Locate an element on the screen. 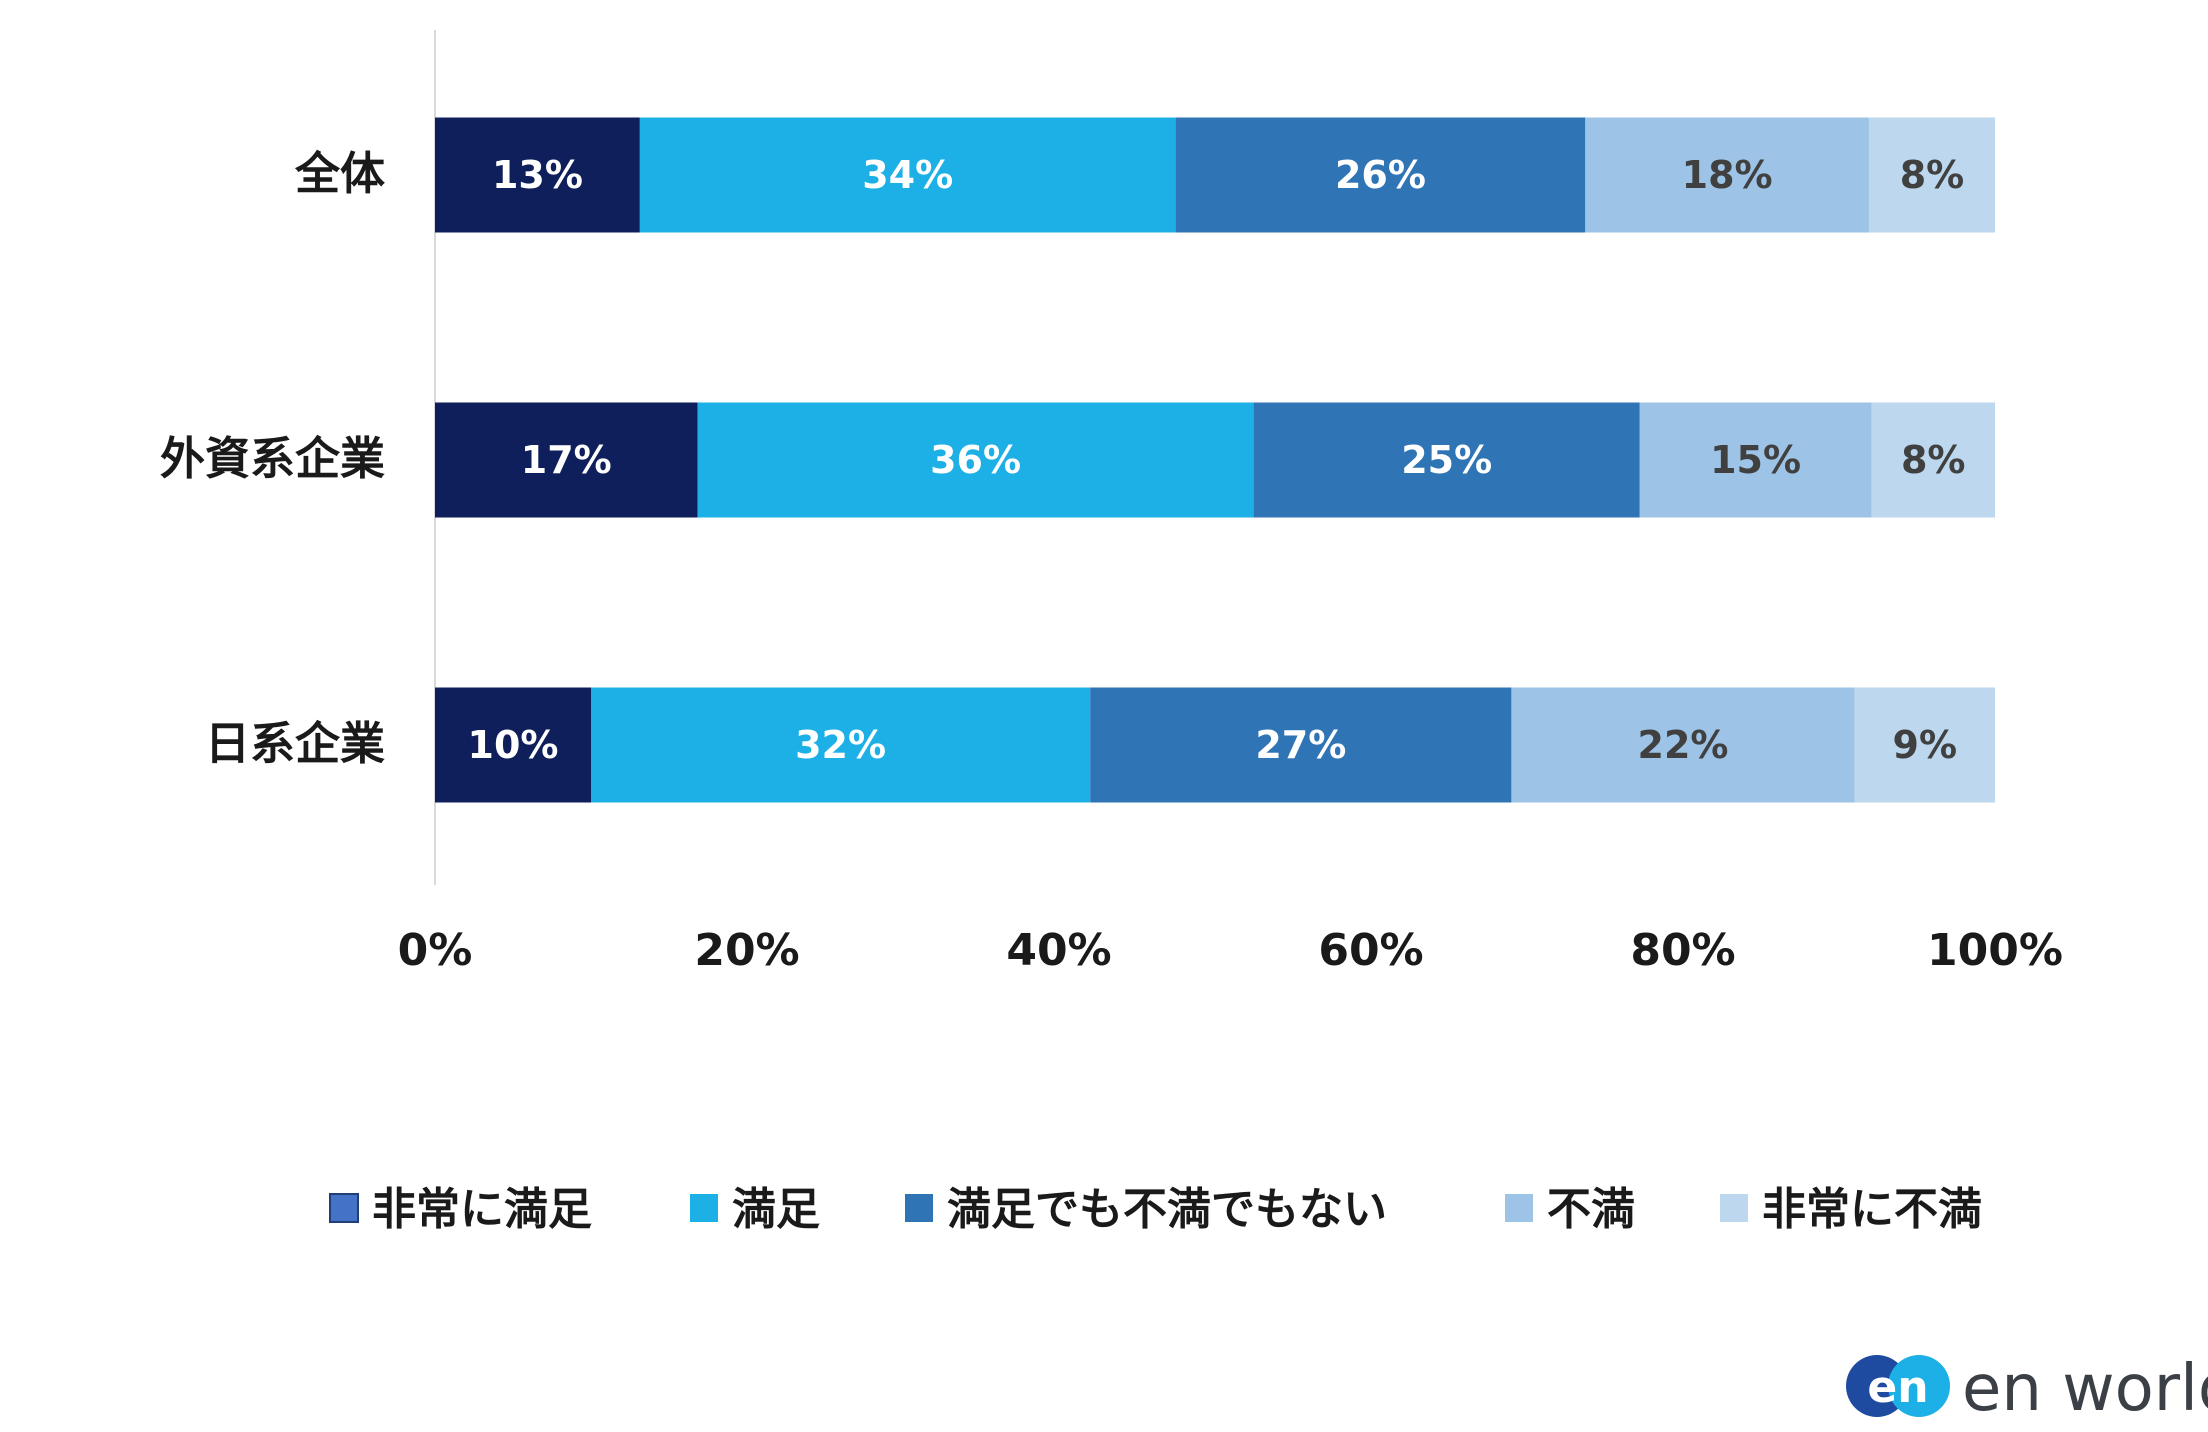  data-label: 15% is located at coordinates (1755, 460).